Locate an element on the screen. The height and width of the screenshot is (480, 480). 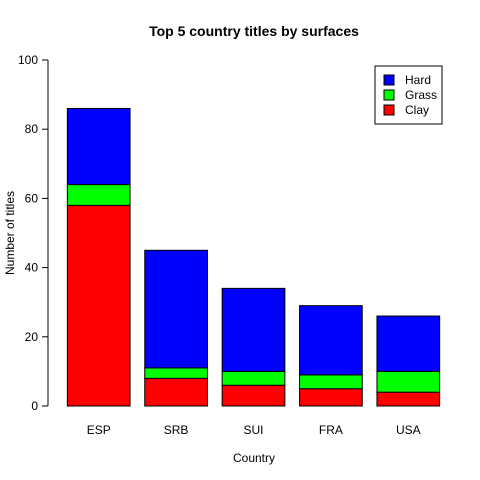
bar-usa-grass is located at coordinates (408, 381).